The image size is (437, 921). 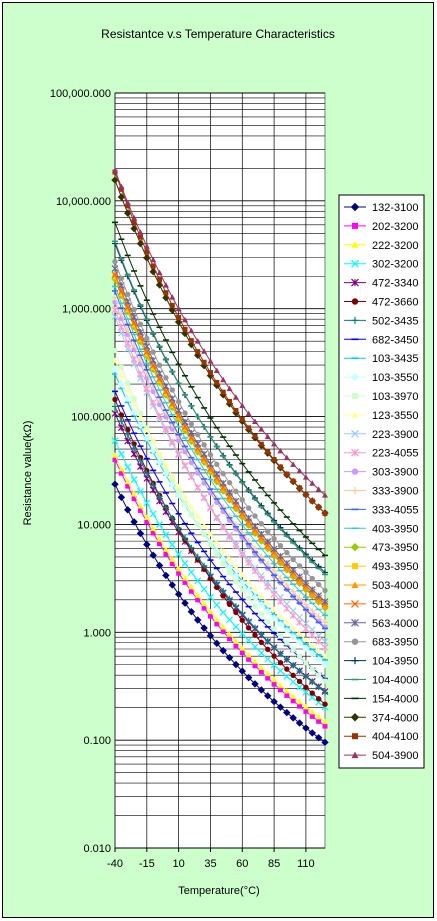 I want to click on y-tick-label: 10.000, so click(x=94, y=525).